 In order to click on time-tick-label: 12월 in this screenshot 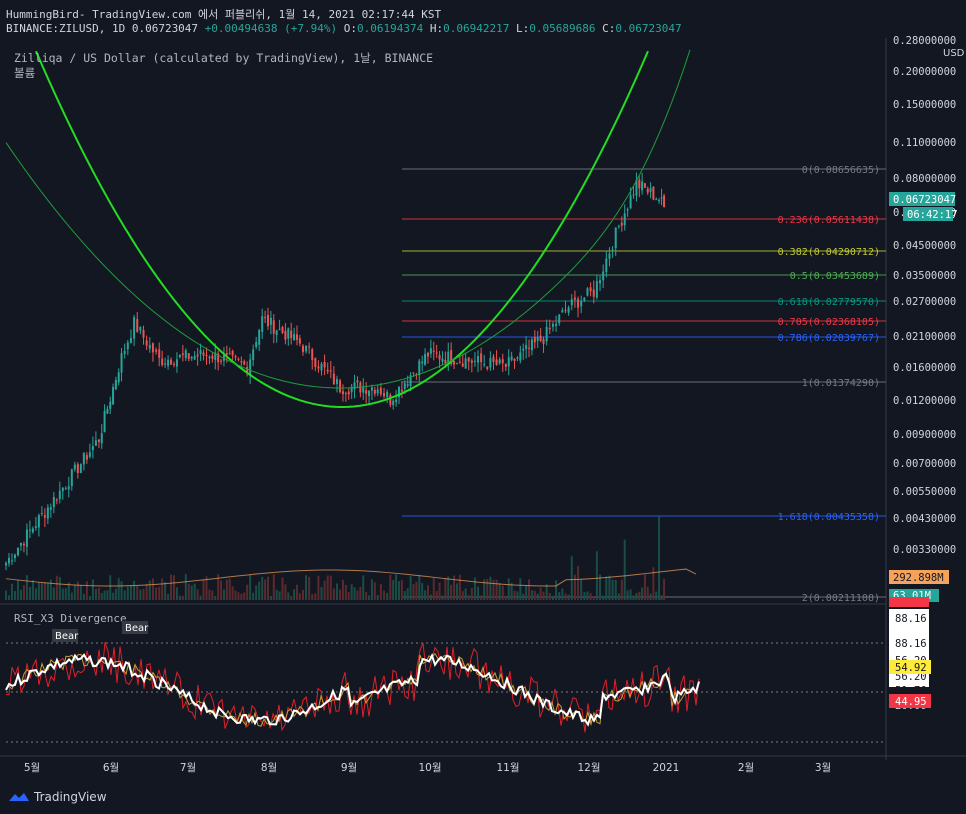, I will do `click(588, 768)`.